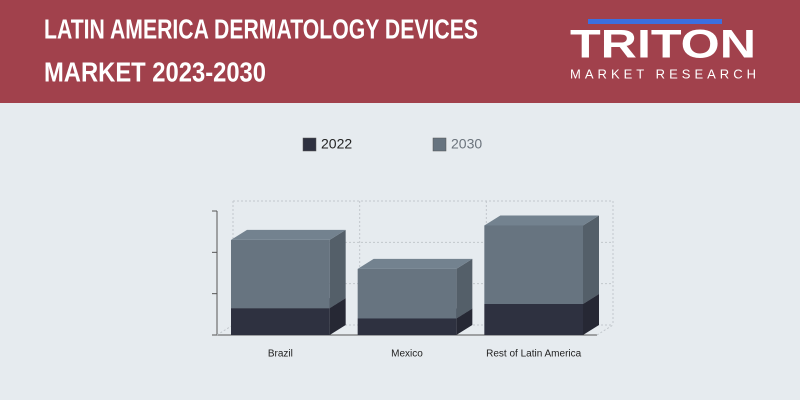 This screenshot has width=800, height=400. What do you see at coordinates (280, 354) in the screenshot?
I see `x-tick-label: Brazil` at bounding box center [280, 354].